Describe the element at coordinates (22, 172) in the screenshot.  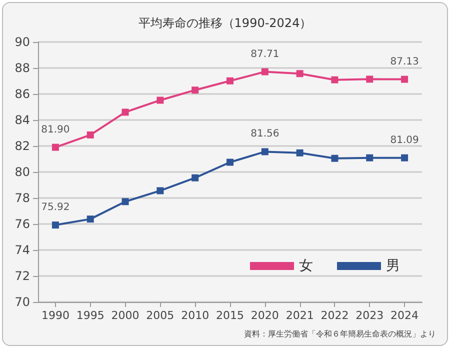
I see `y-tick-label: 80` at that location.